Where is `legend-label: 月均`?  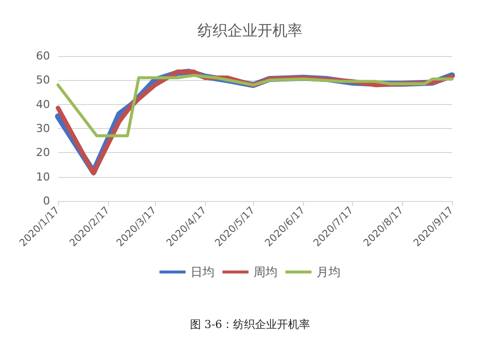 legend-label: 月均 is located at coordinates (328, 272).